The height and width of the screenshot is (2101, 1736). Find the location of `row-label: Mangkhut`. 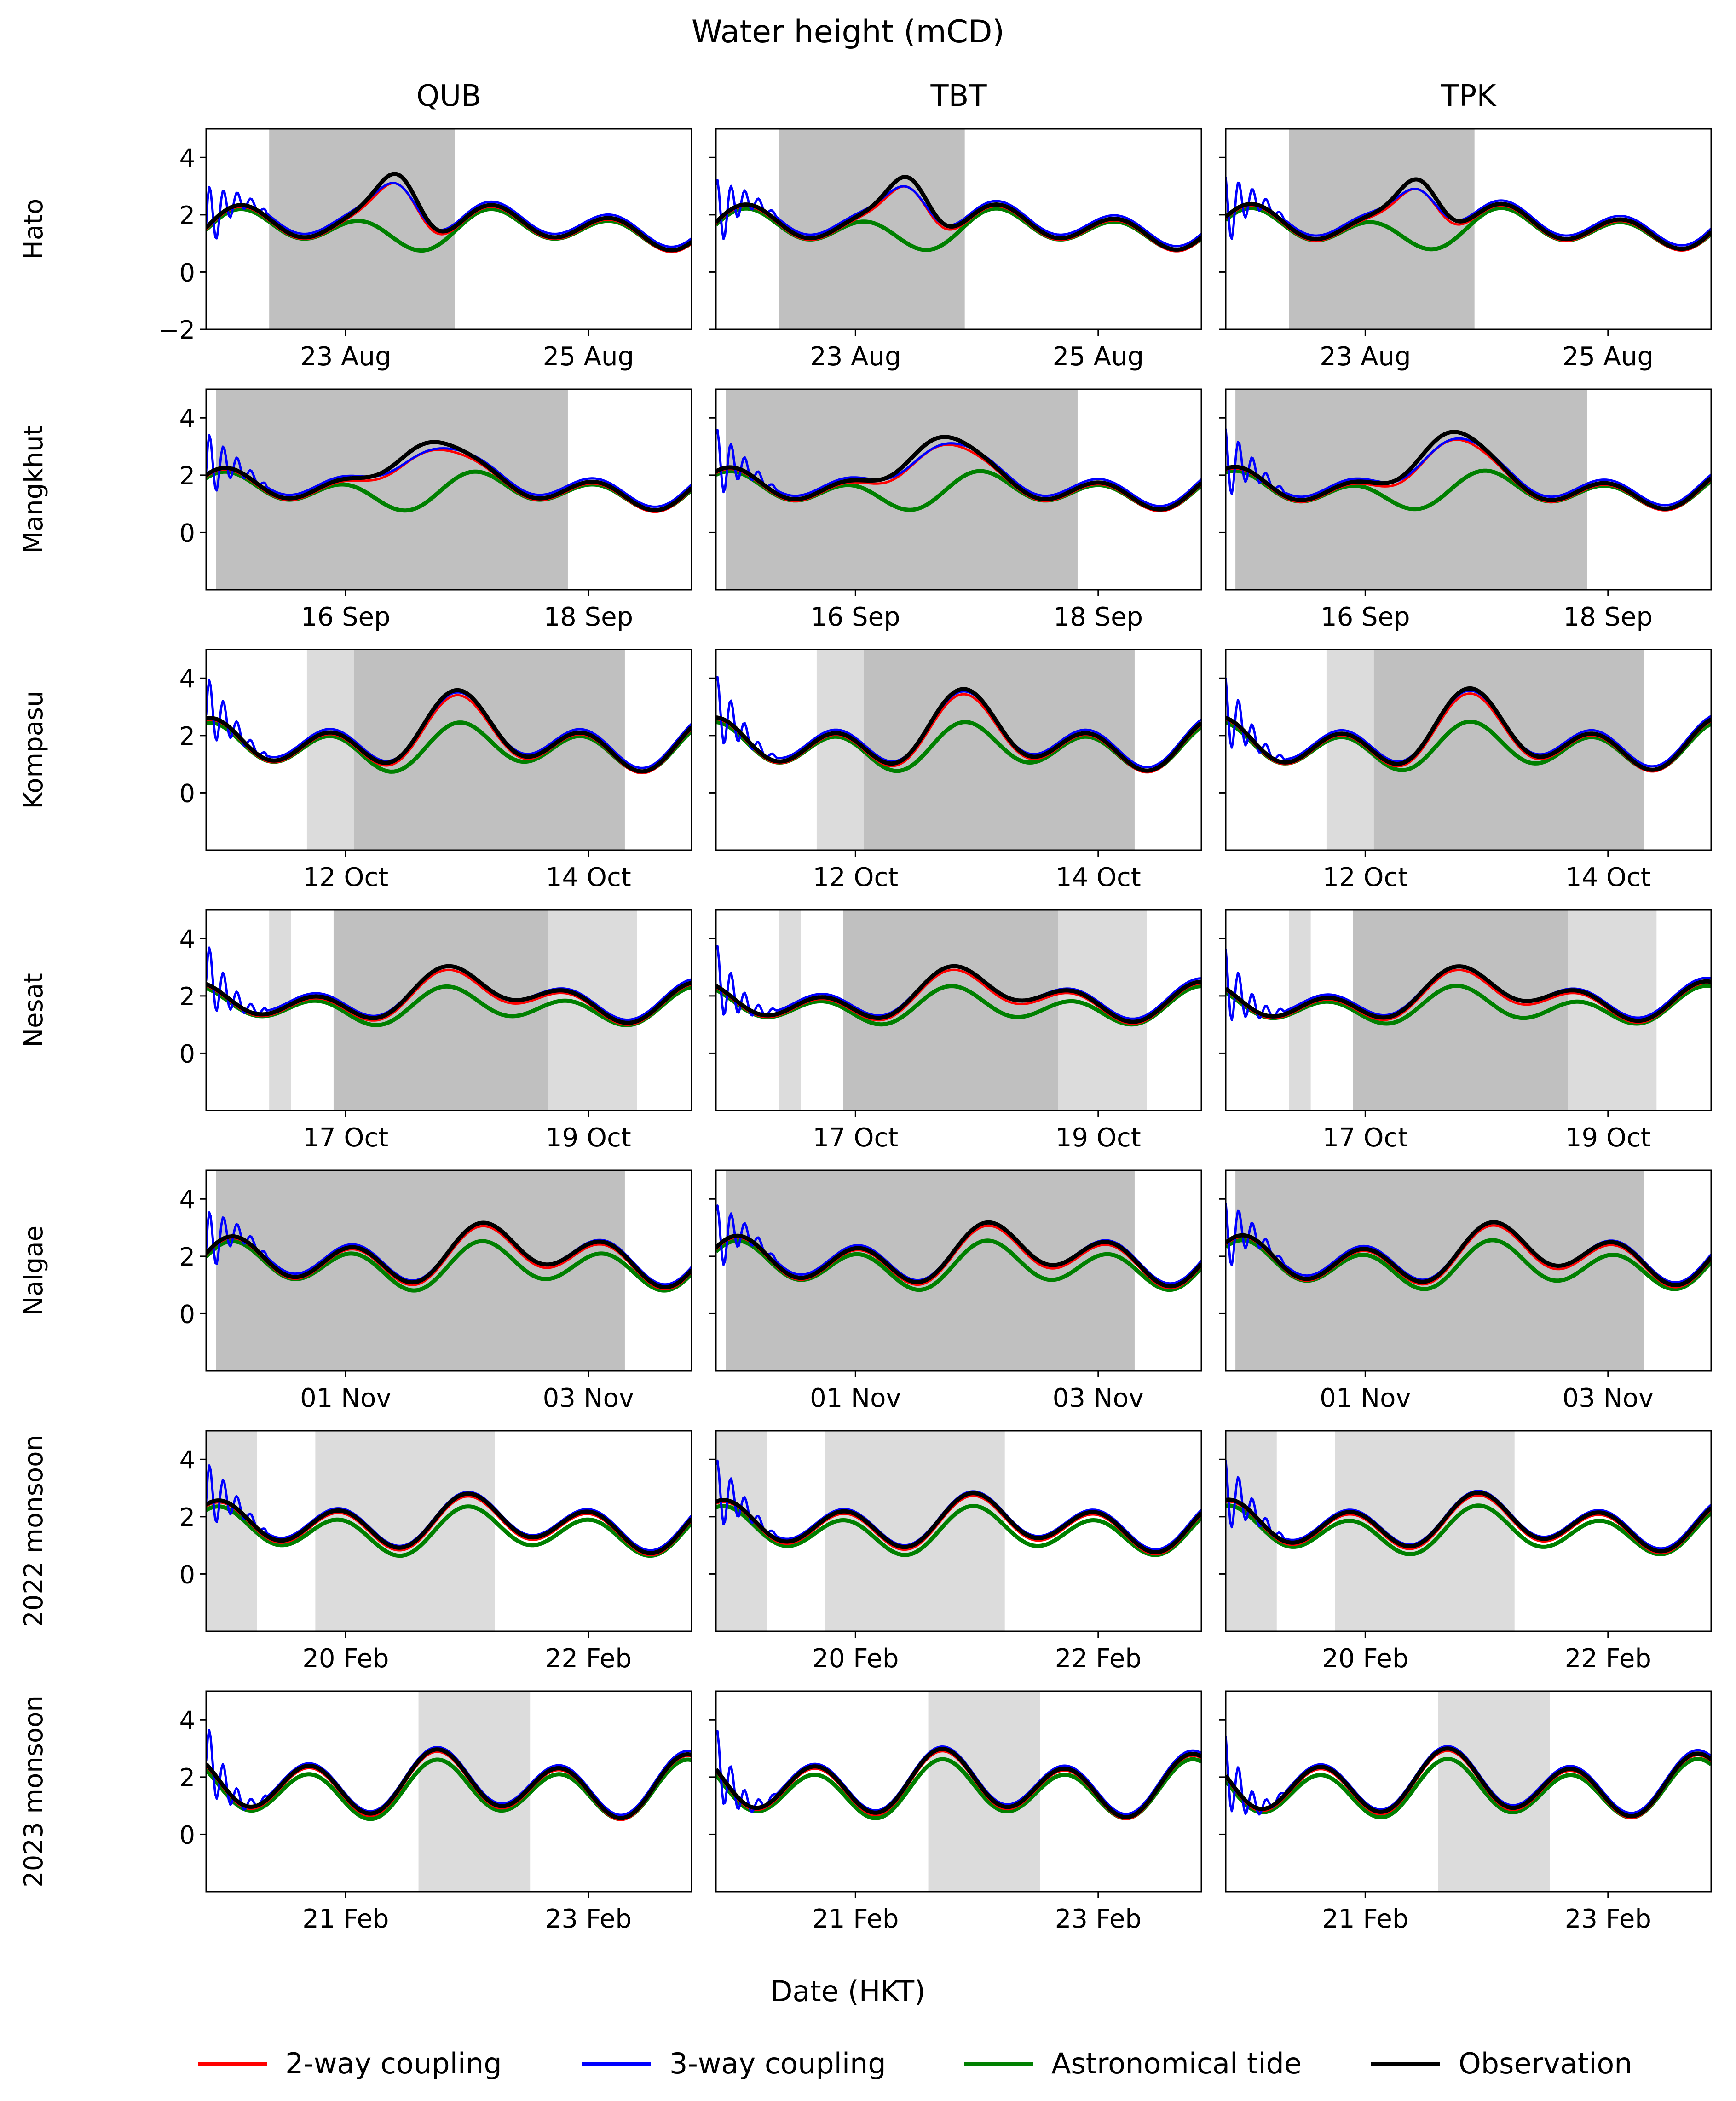

row-label: Mangkhut is located at coordinates (34, 489).